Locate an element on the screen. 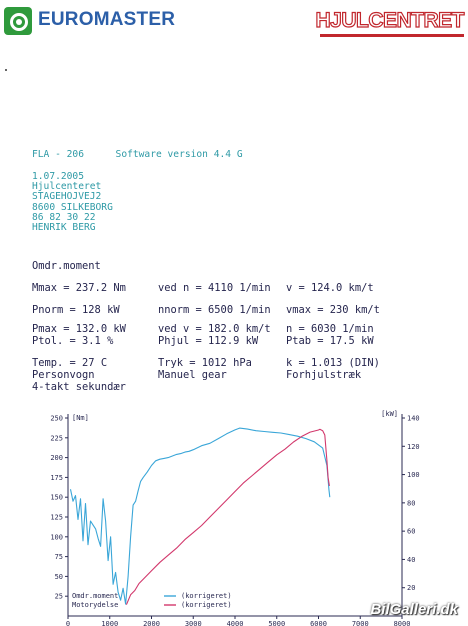 This screenshot has height=626, width=468. x-tick-label: 3000 is located at coordinates (193, 623).